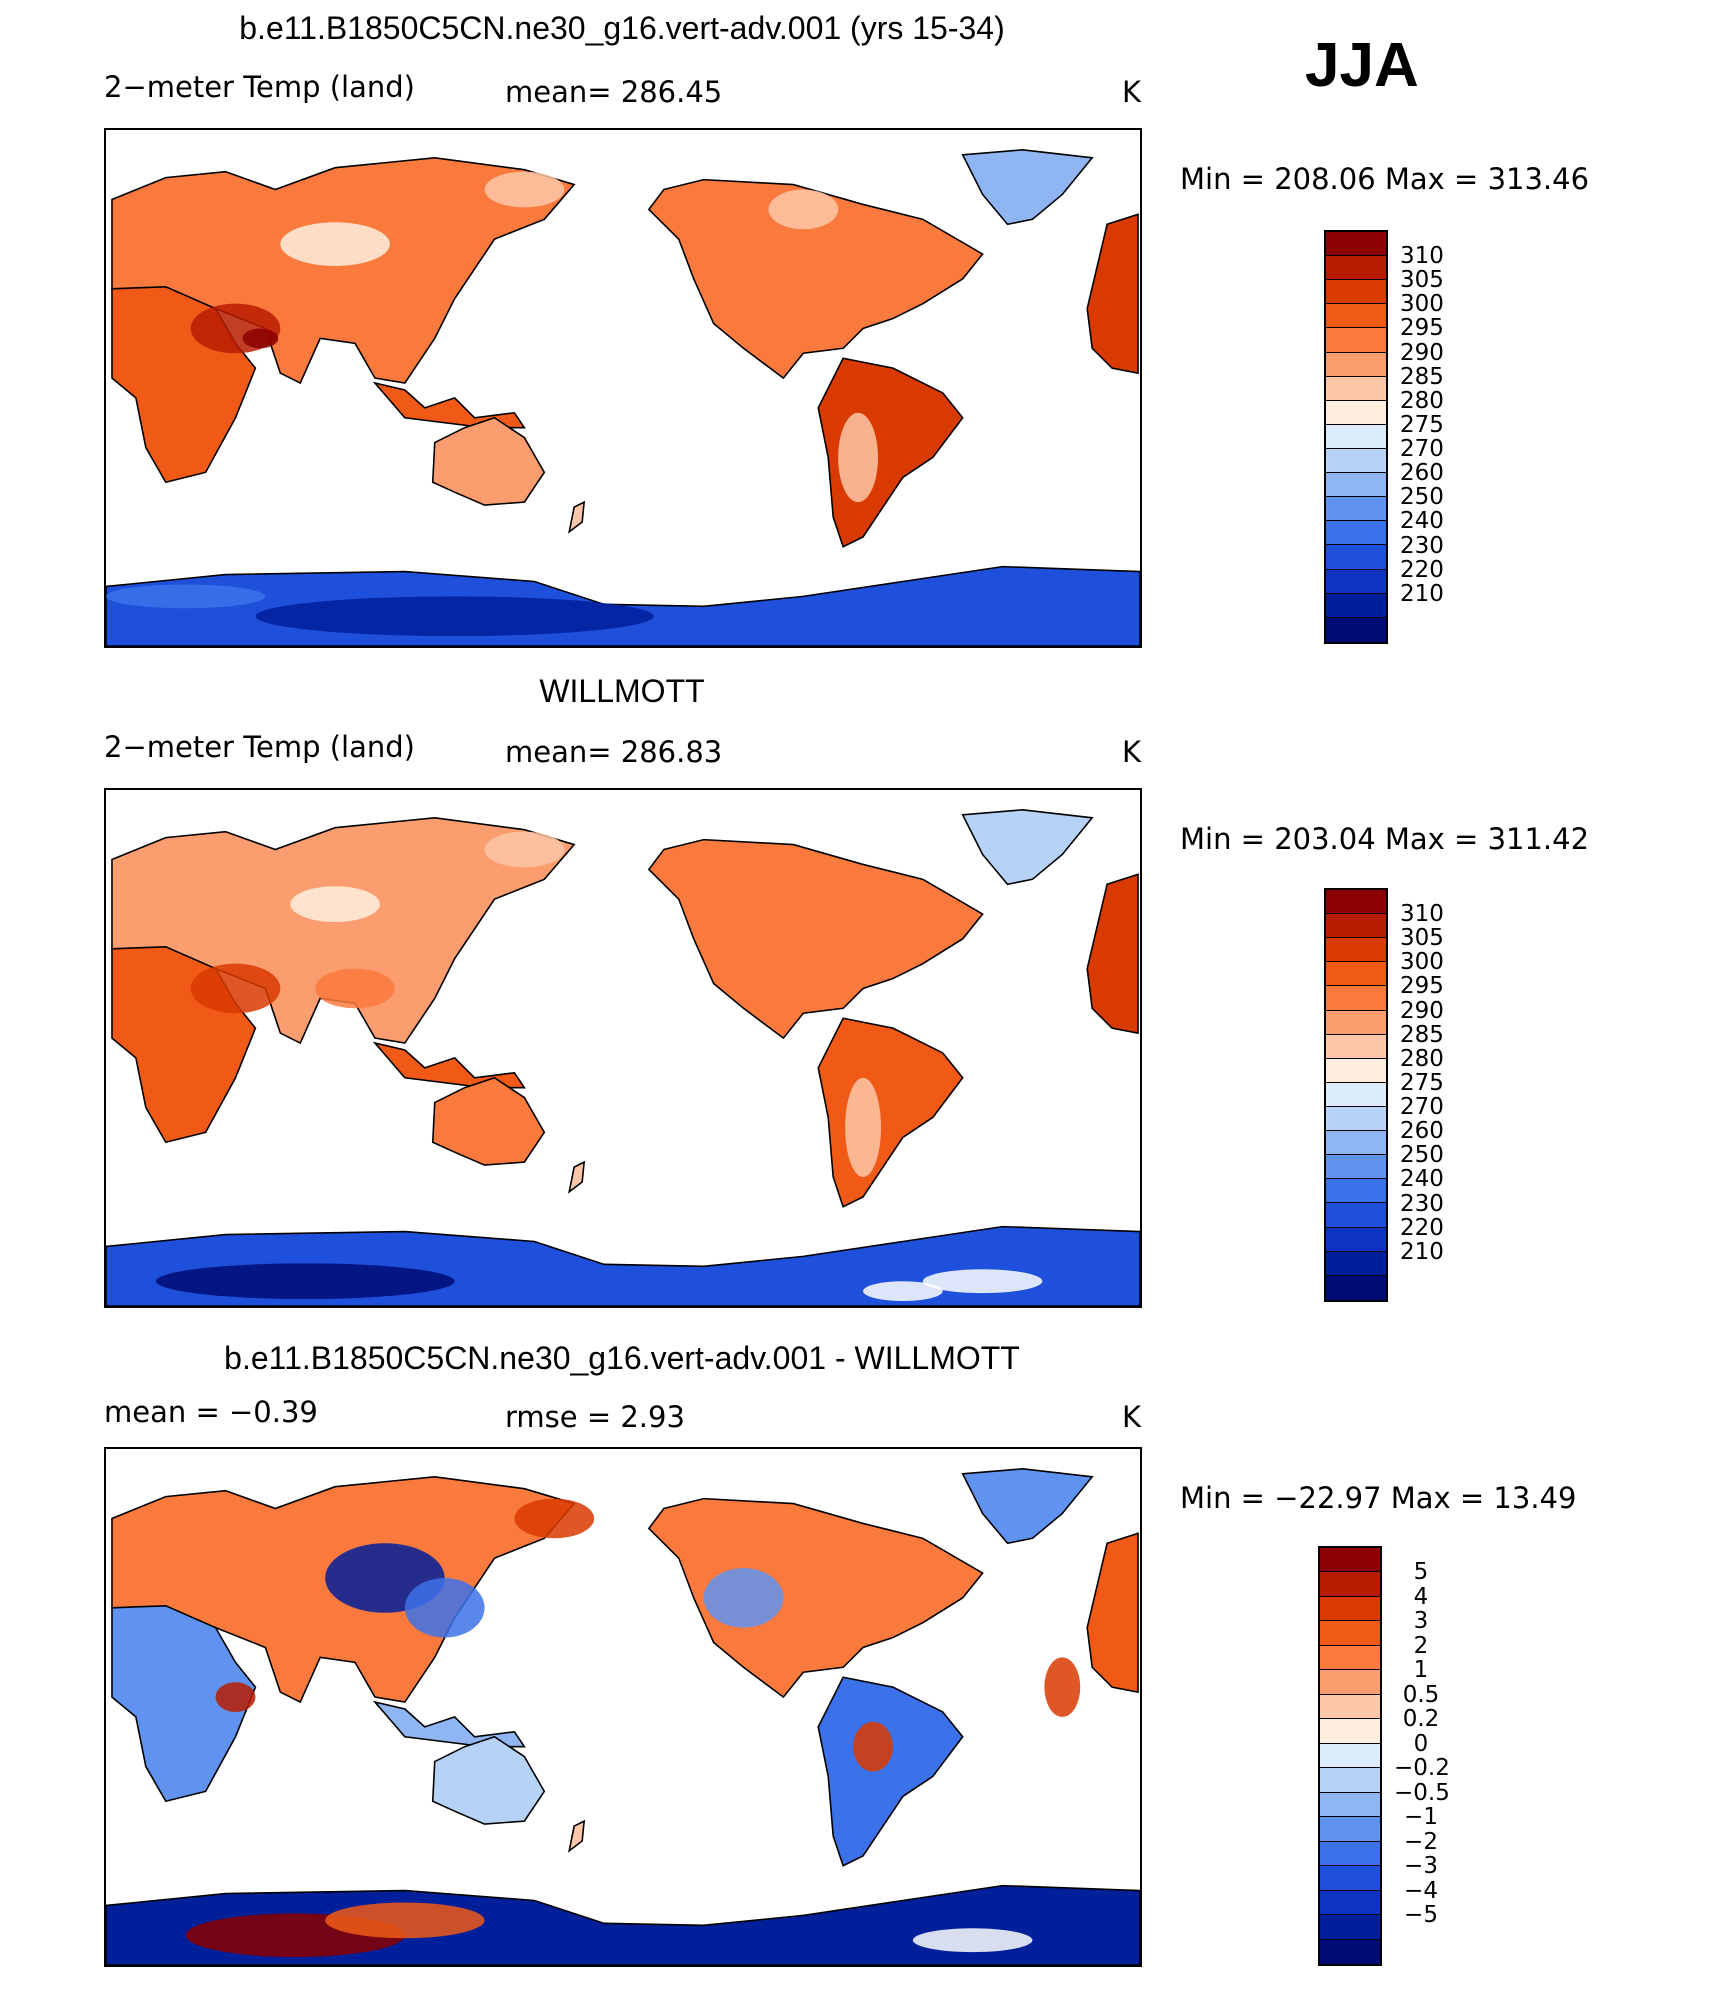 This screenshot has height=1991, width=1710. Describe the element at coordinates (1422, 1227) in the screenshot. I see `colorbar-tick-label: 220` at that location.